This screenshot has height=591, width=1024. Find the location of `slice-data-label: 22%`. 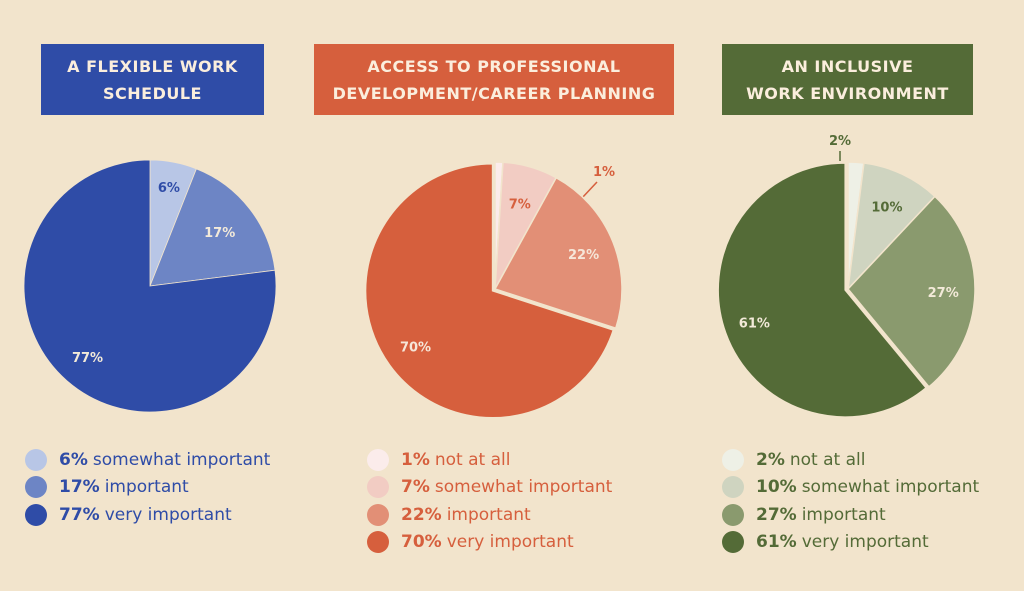

slice-data-label: 22% is located at coordinates (583, 255).